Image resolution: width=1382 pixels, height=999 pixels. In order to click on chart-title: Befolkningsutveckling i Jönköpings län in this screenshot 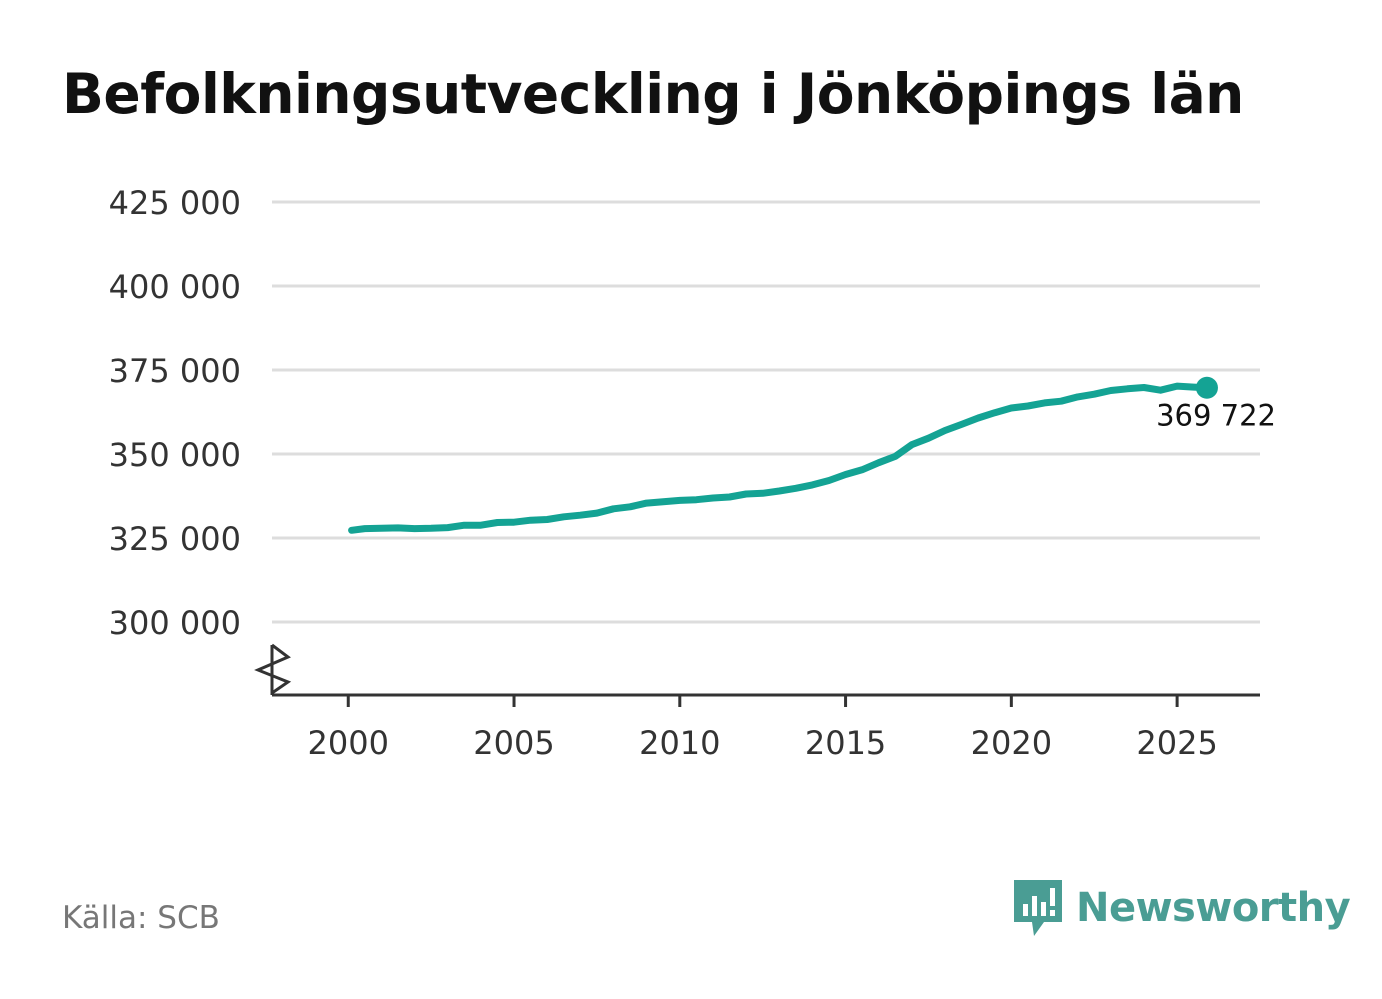, I will do `click(653, 94)`.